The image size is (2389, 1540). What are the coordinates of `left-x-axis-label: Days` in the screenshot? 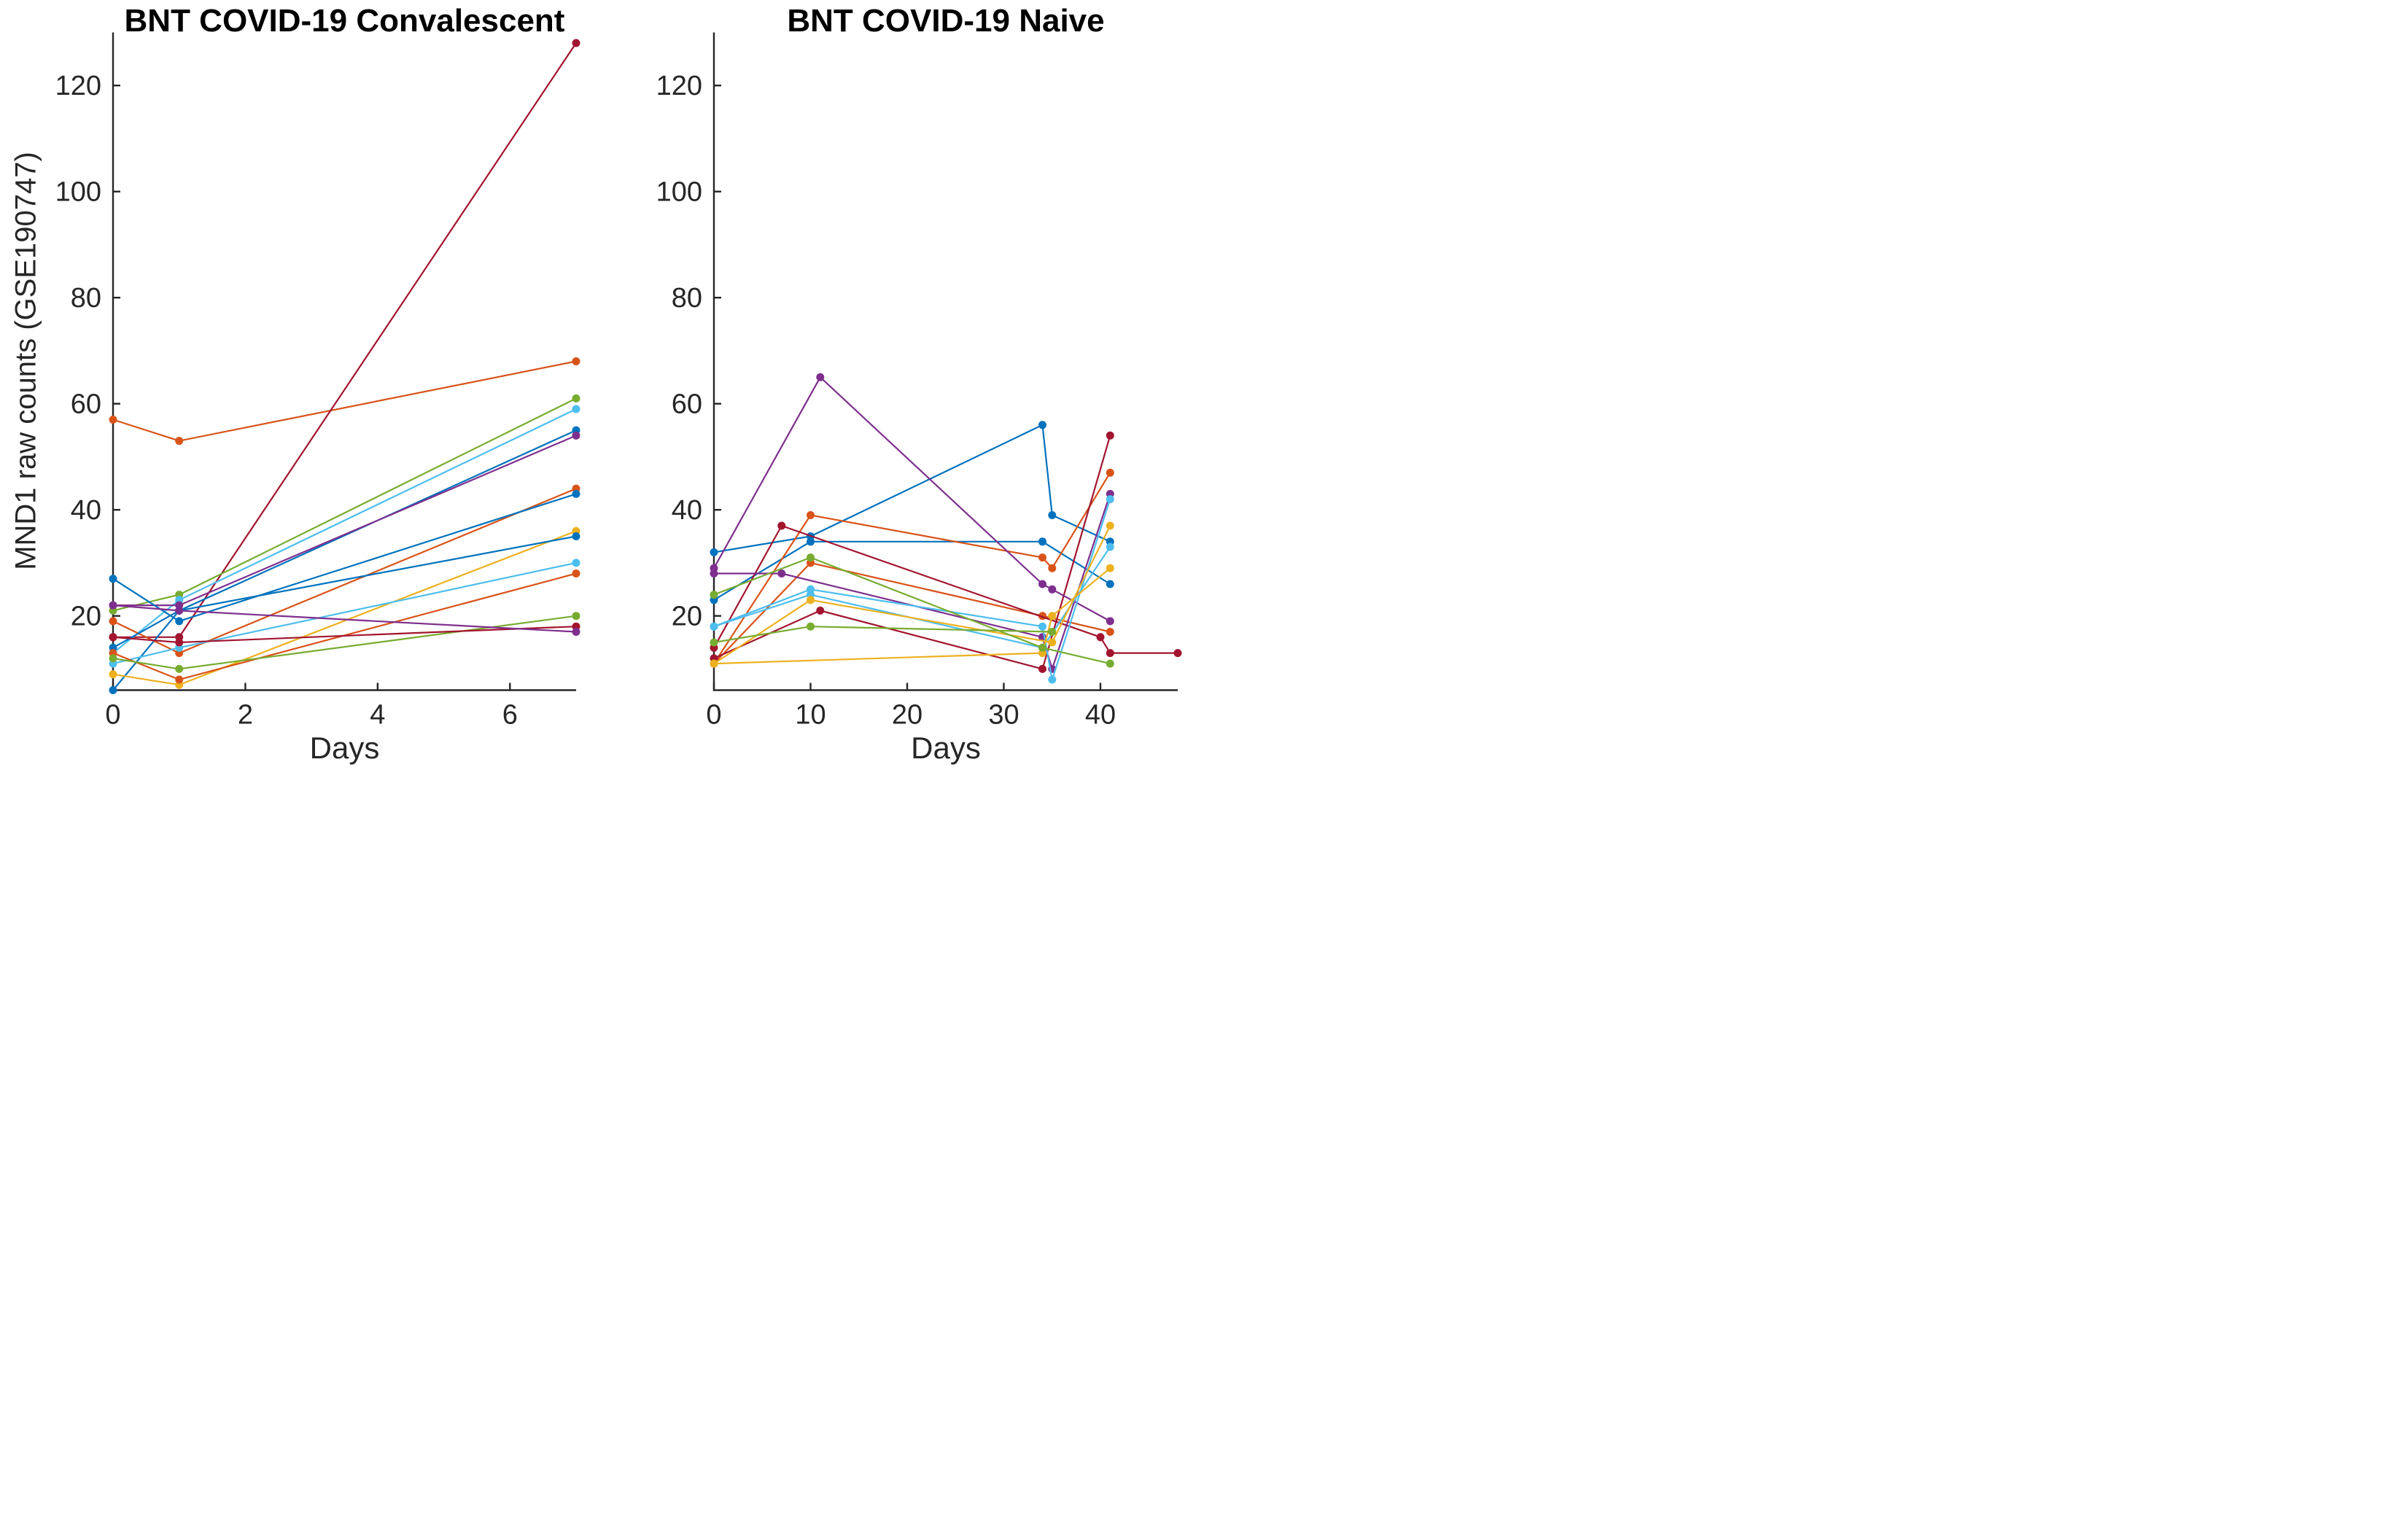 It's located at (344, 748).